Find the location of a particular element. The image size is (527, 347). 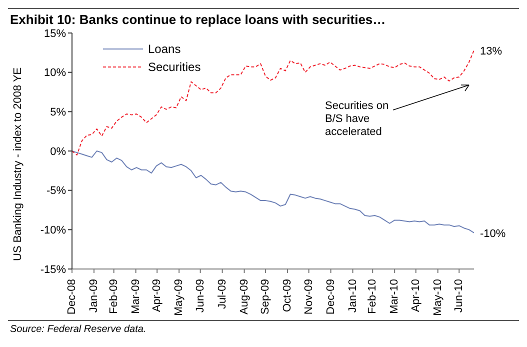

y-tick-label: 10% is located at coordinates (55, 73).